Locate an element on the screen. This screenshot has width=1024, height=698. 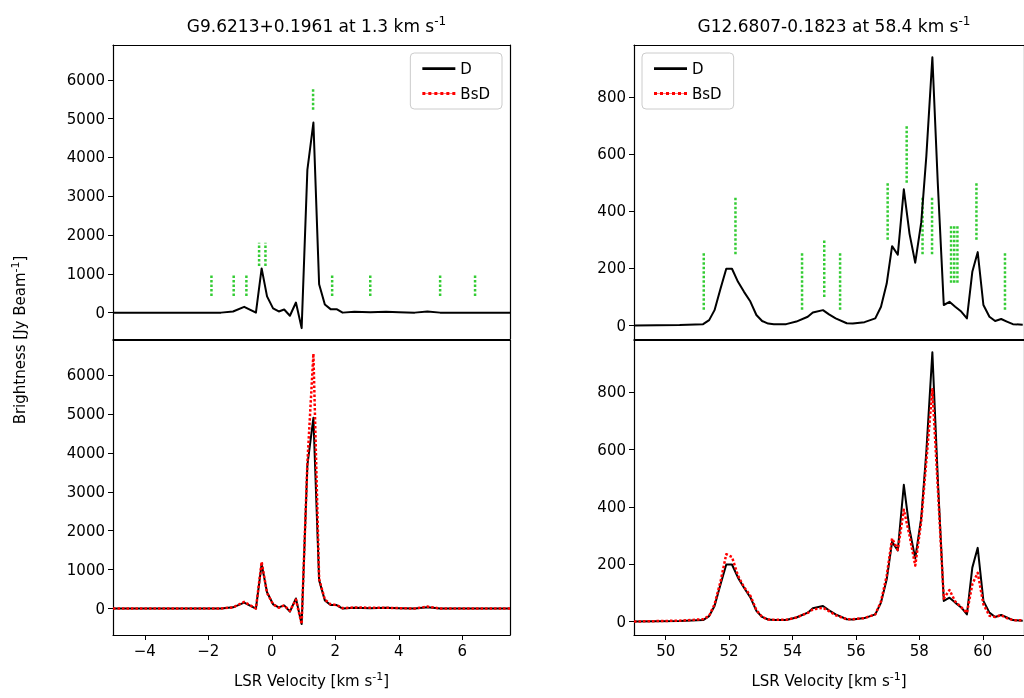
x-tick-label: 0 is located at coordinates (272, 650).